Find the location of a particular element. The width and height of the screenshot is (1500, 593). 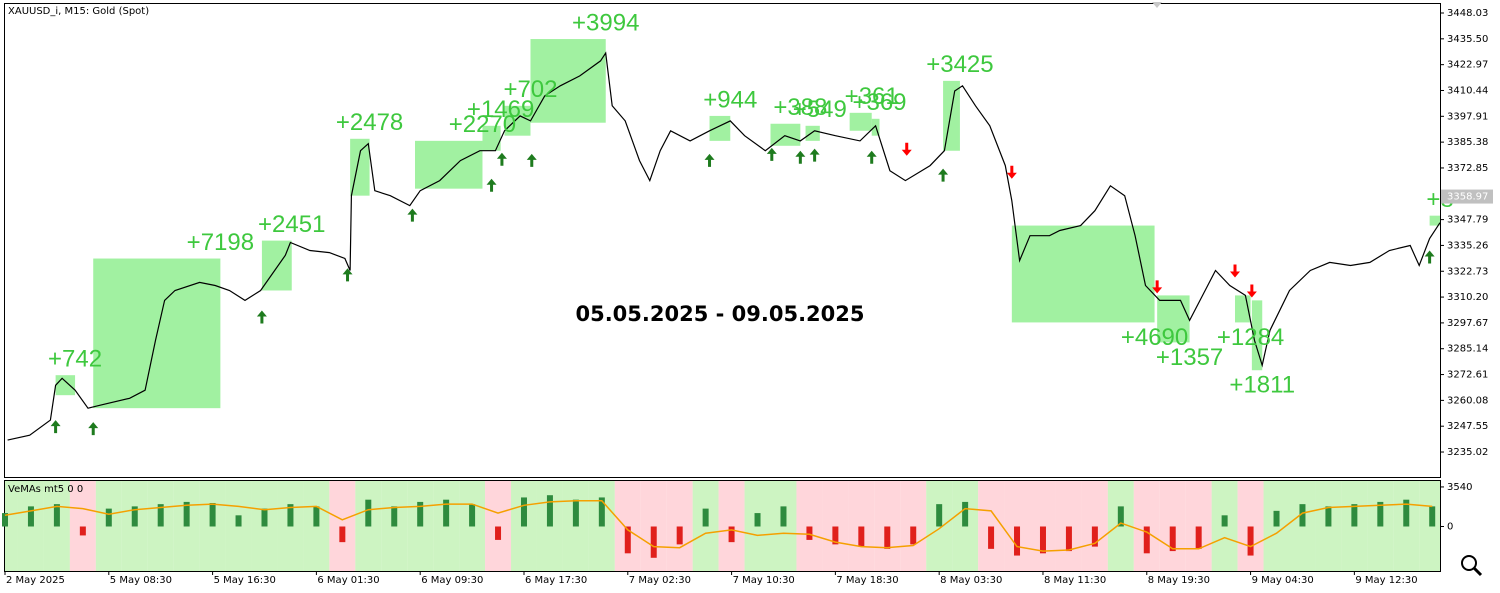

trade-label: +1811 is located at coordinates (1262, 385).